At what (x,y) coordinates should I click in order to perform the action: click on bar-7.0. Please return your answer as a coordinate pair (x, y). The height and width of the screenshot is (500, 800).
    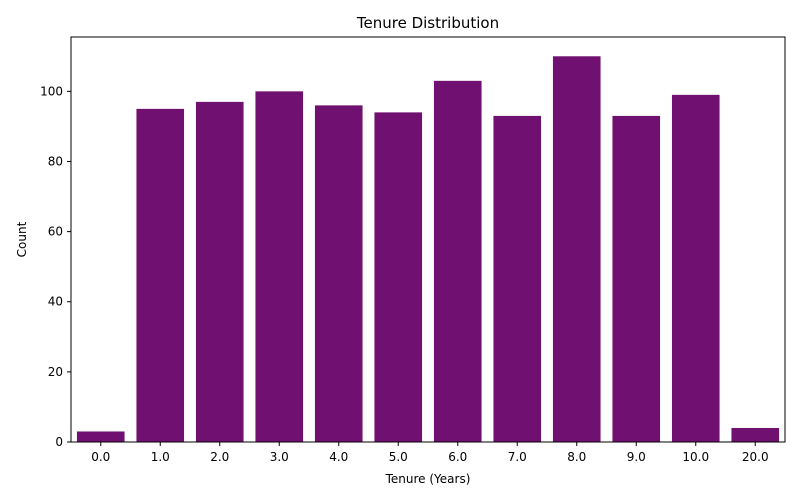
    Looking at the image, I should click on (517, 279).